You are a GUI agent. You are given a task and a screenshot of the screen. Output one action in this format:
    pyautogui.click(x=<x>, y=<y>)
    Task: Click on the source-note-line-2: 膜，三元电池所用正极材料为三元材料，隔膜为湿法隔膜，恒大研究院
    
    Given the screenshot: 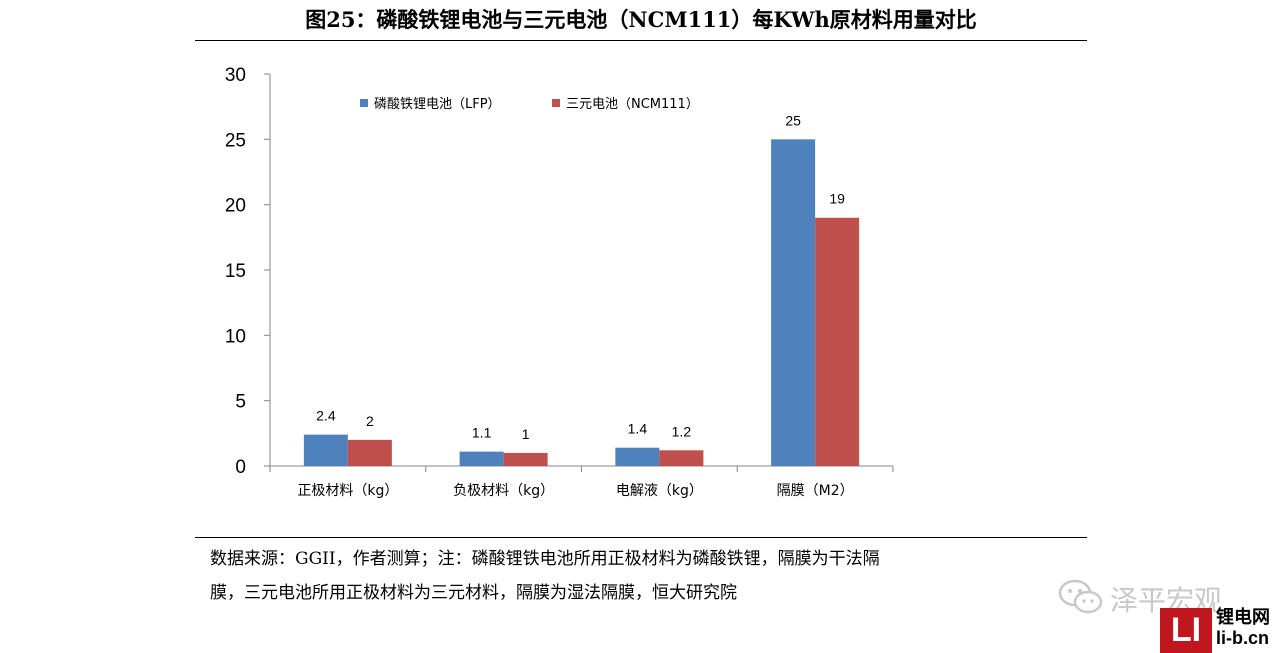 What is the action you would take?
    pyautogui.click(x=473, y=593)
    